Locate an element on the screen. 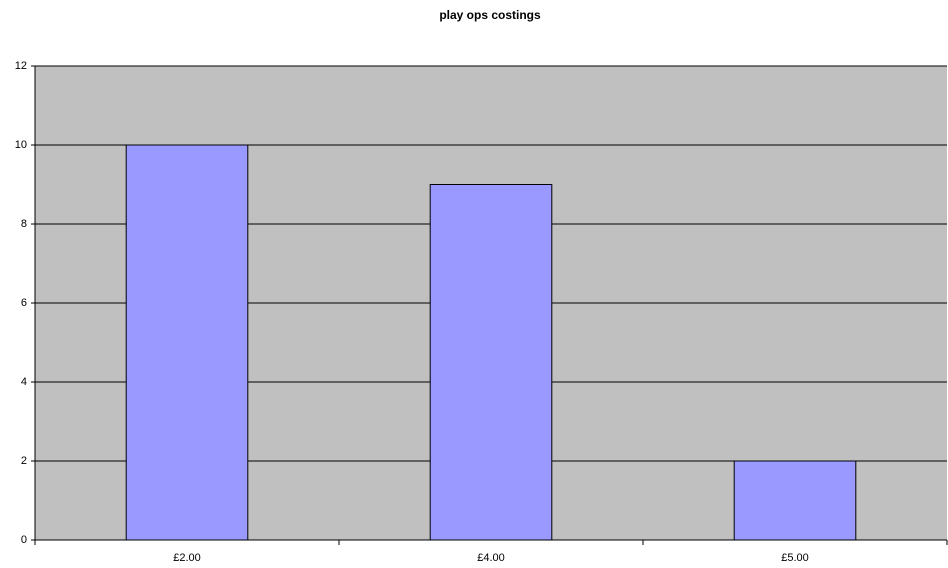 Image resolution: width=948 pixels, height=568 pixels. chart-title: play ops costings is located at coordinates (490, 15).